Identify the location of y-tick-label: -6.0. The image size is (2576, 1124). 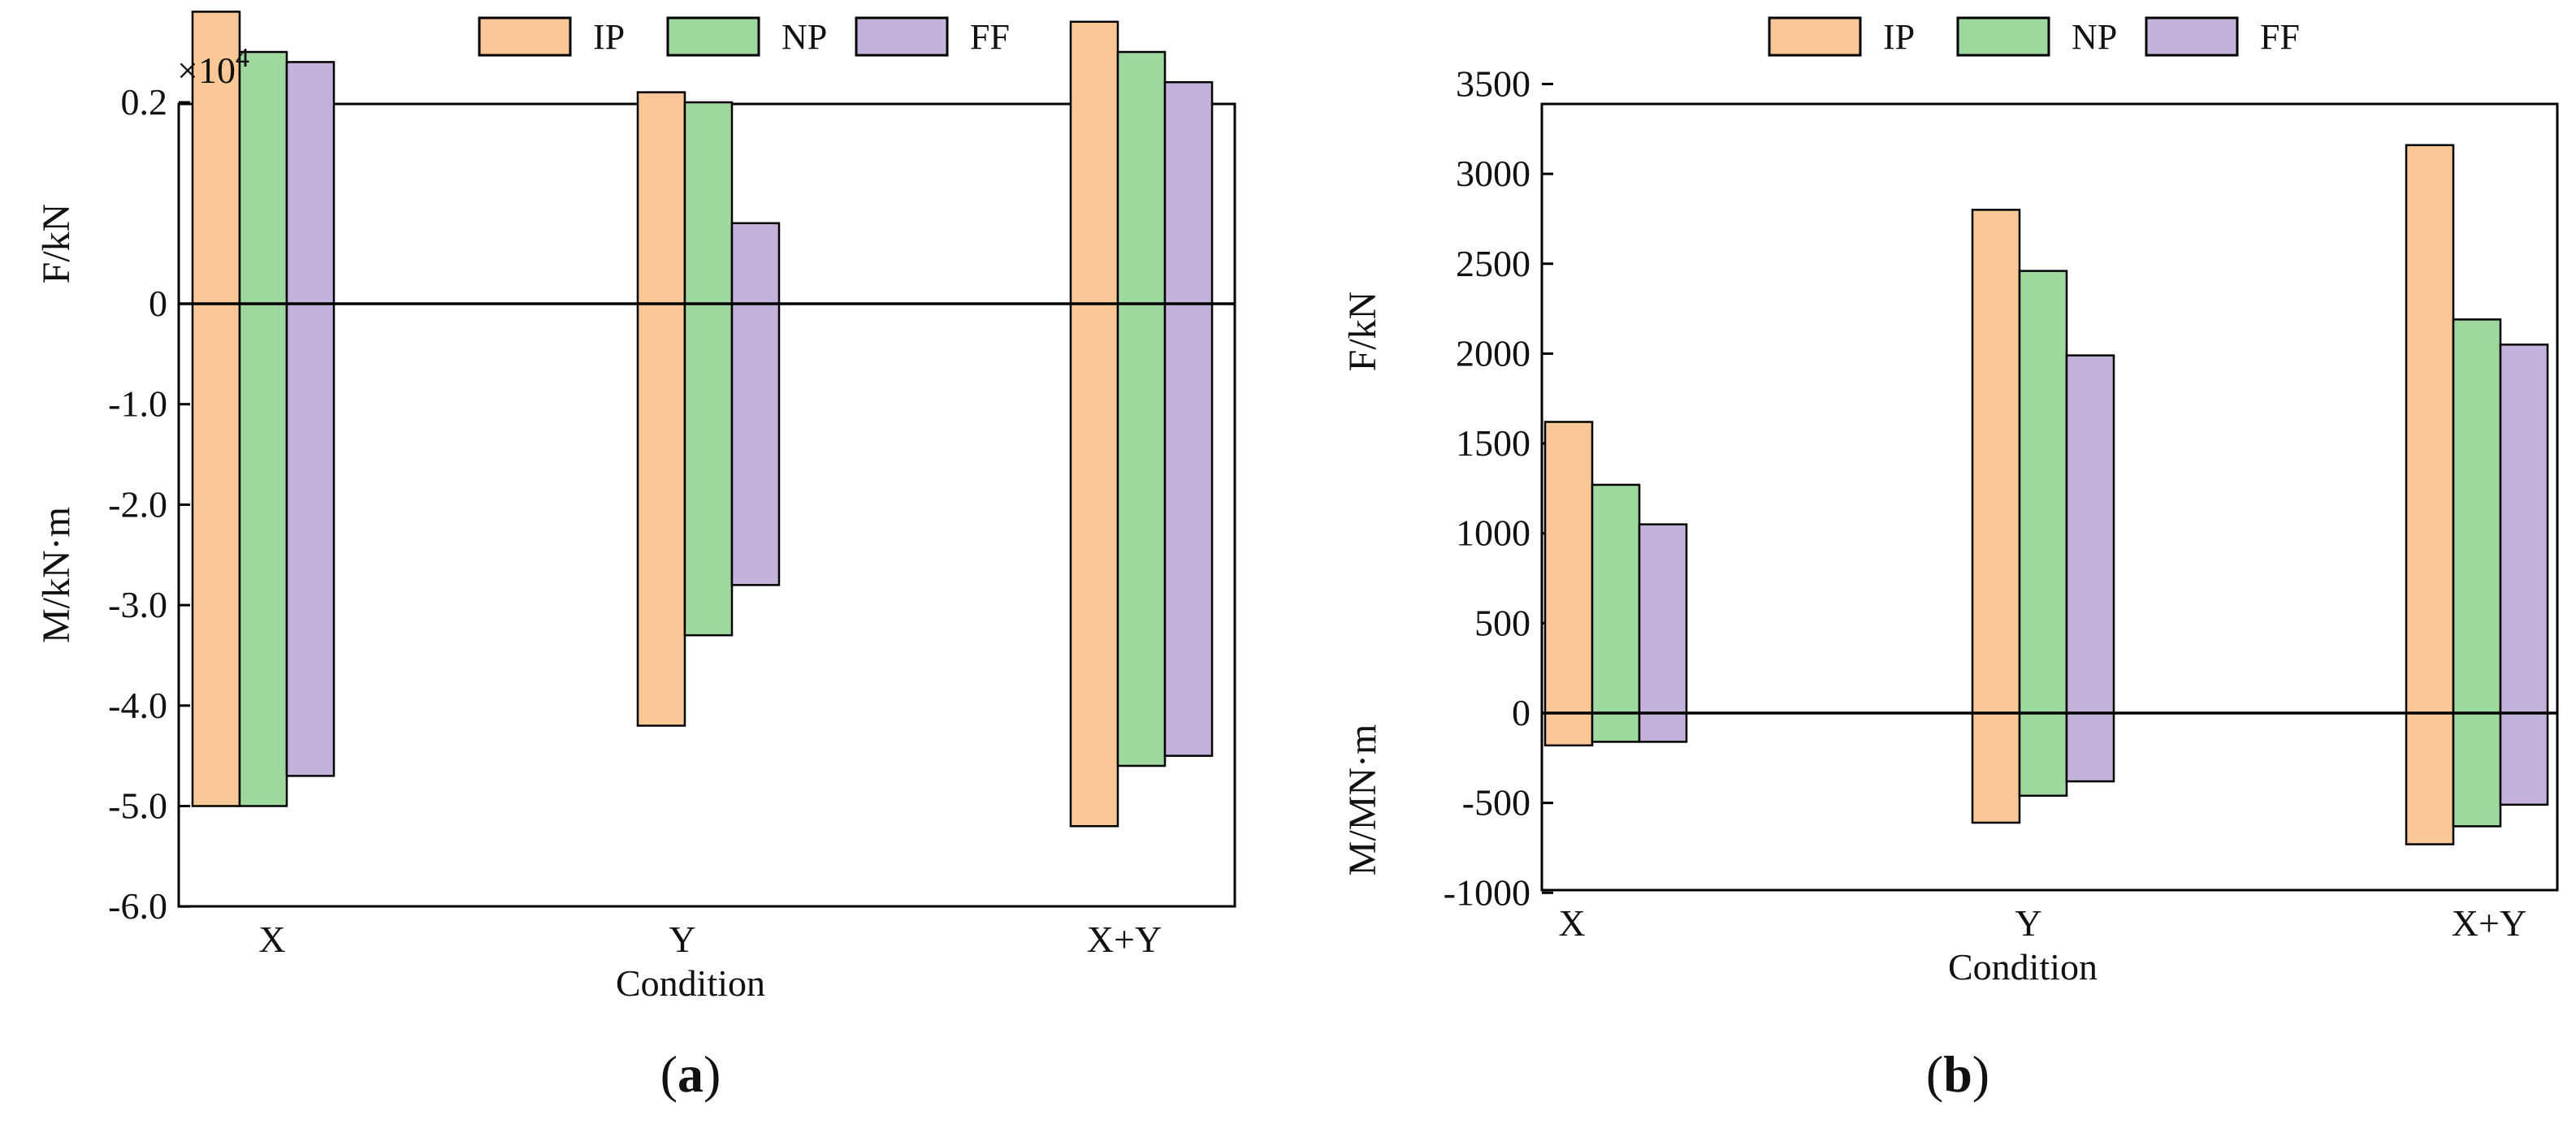
(137, 906).